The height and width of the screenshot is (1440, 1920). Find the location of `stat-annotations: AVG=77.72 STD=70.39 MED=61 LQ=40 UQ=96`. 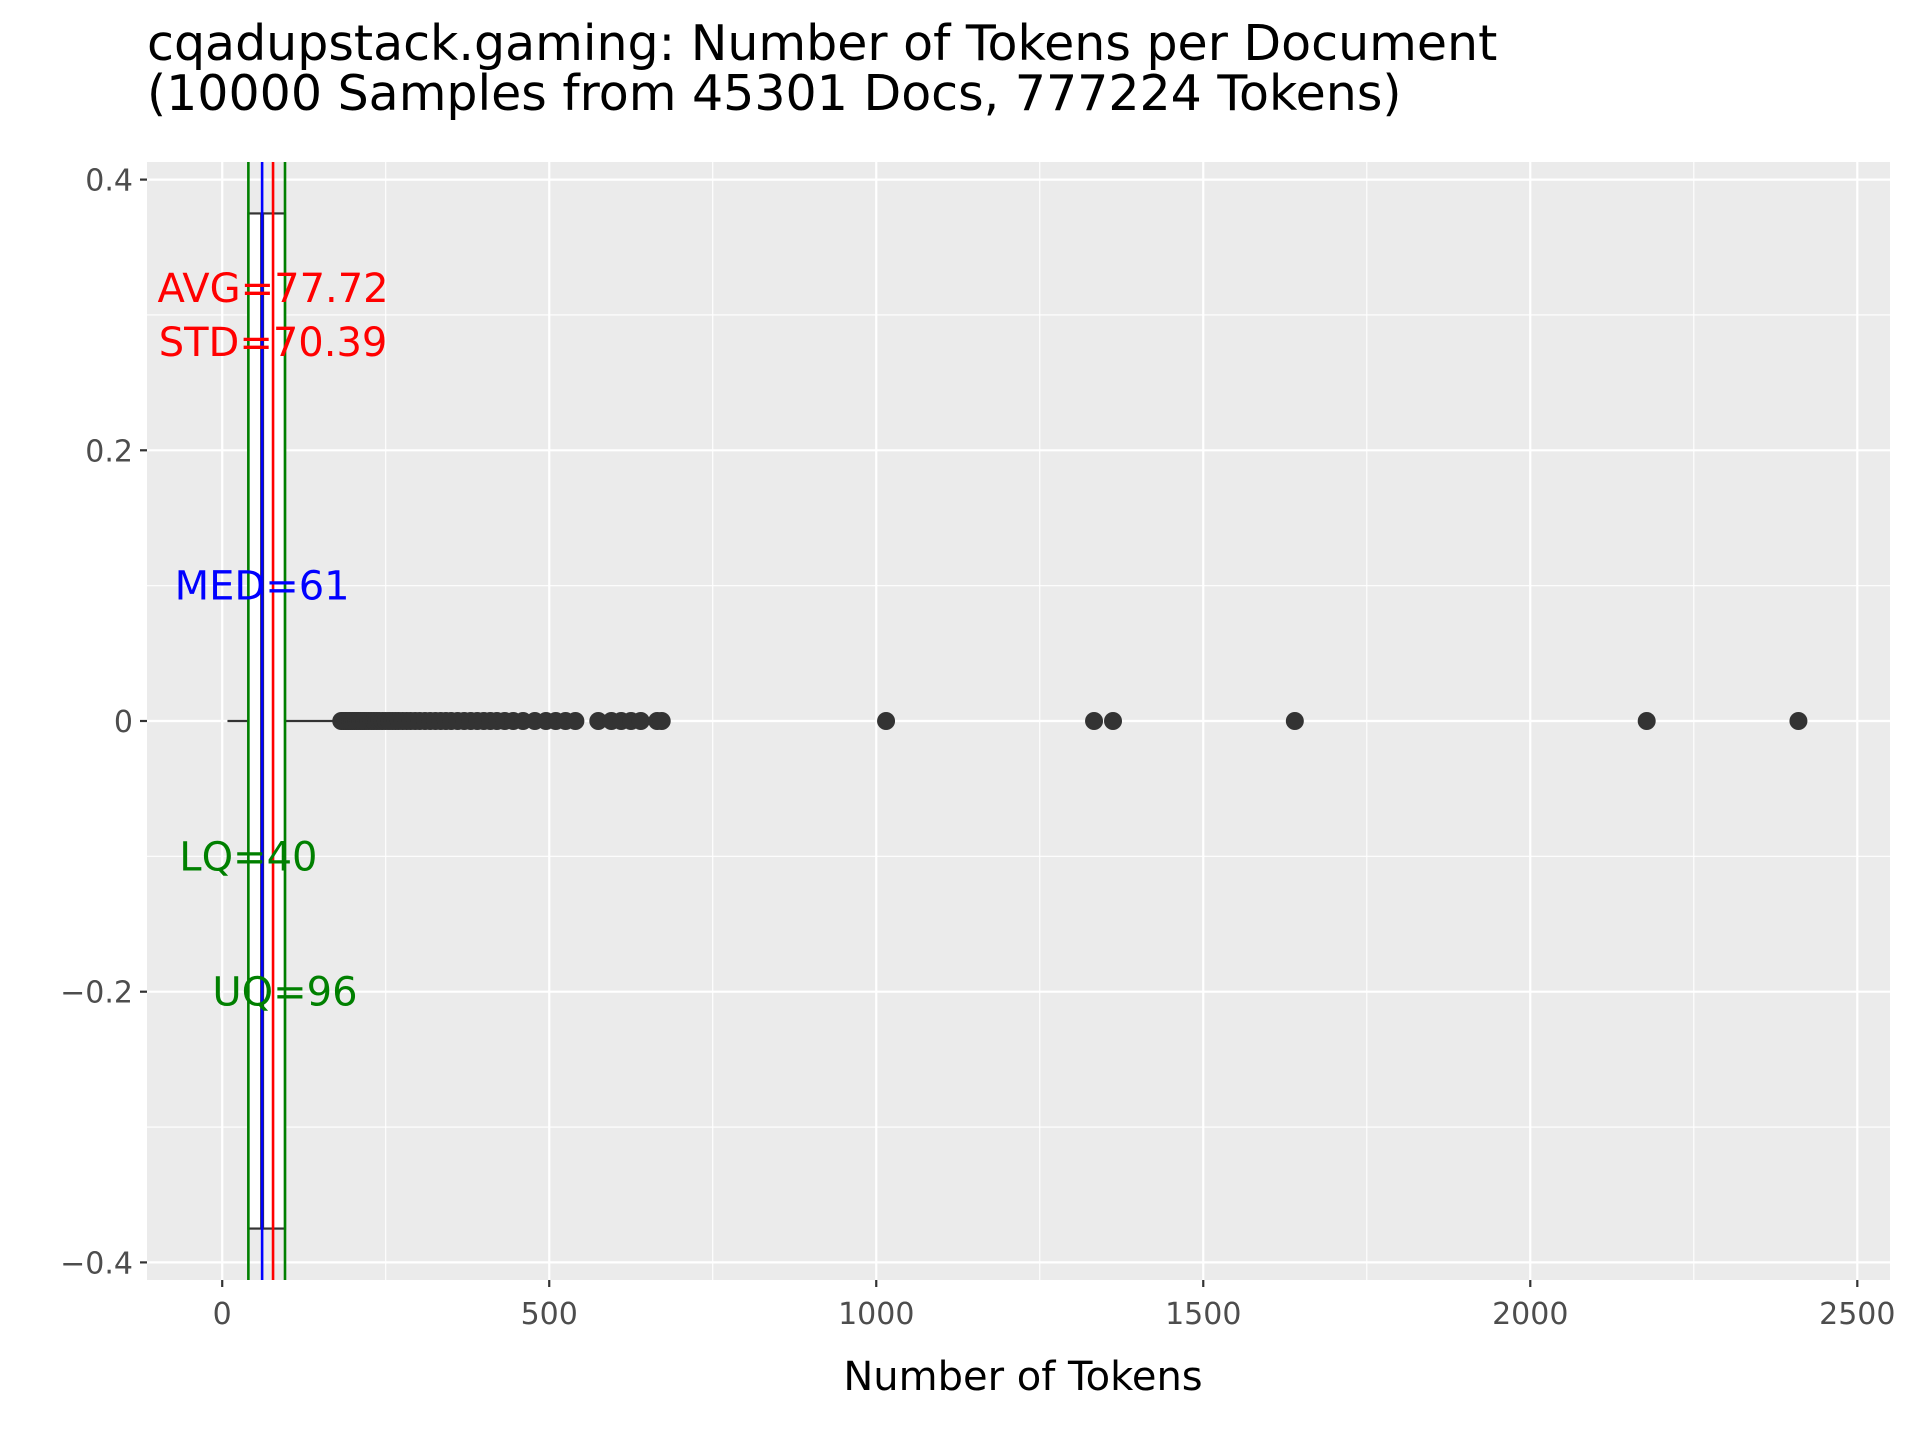

stat-annotations: AVG=77.72 STD=70.39 MED=61 LQ=40 UQ=96 is located at coordinates (272, 641).